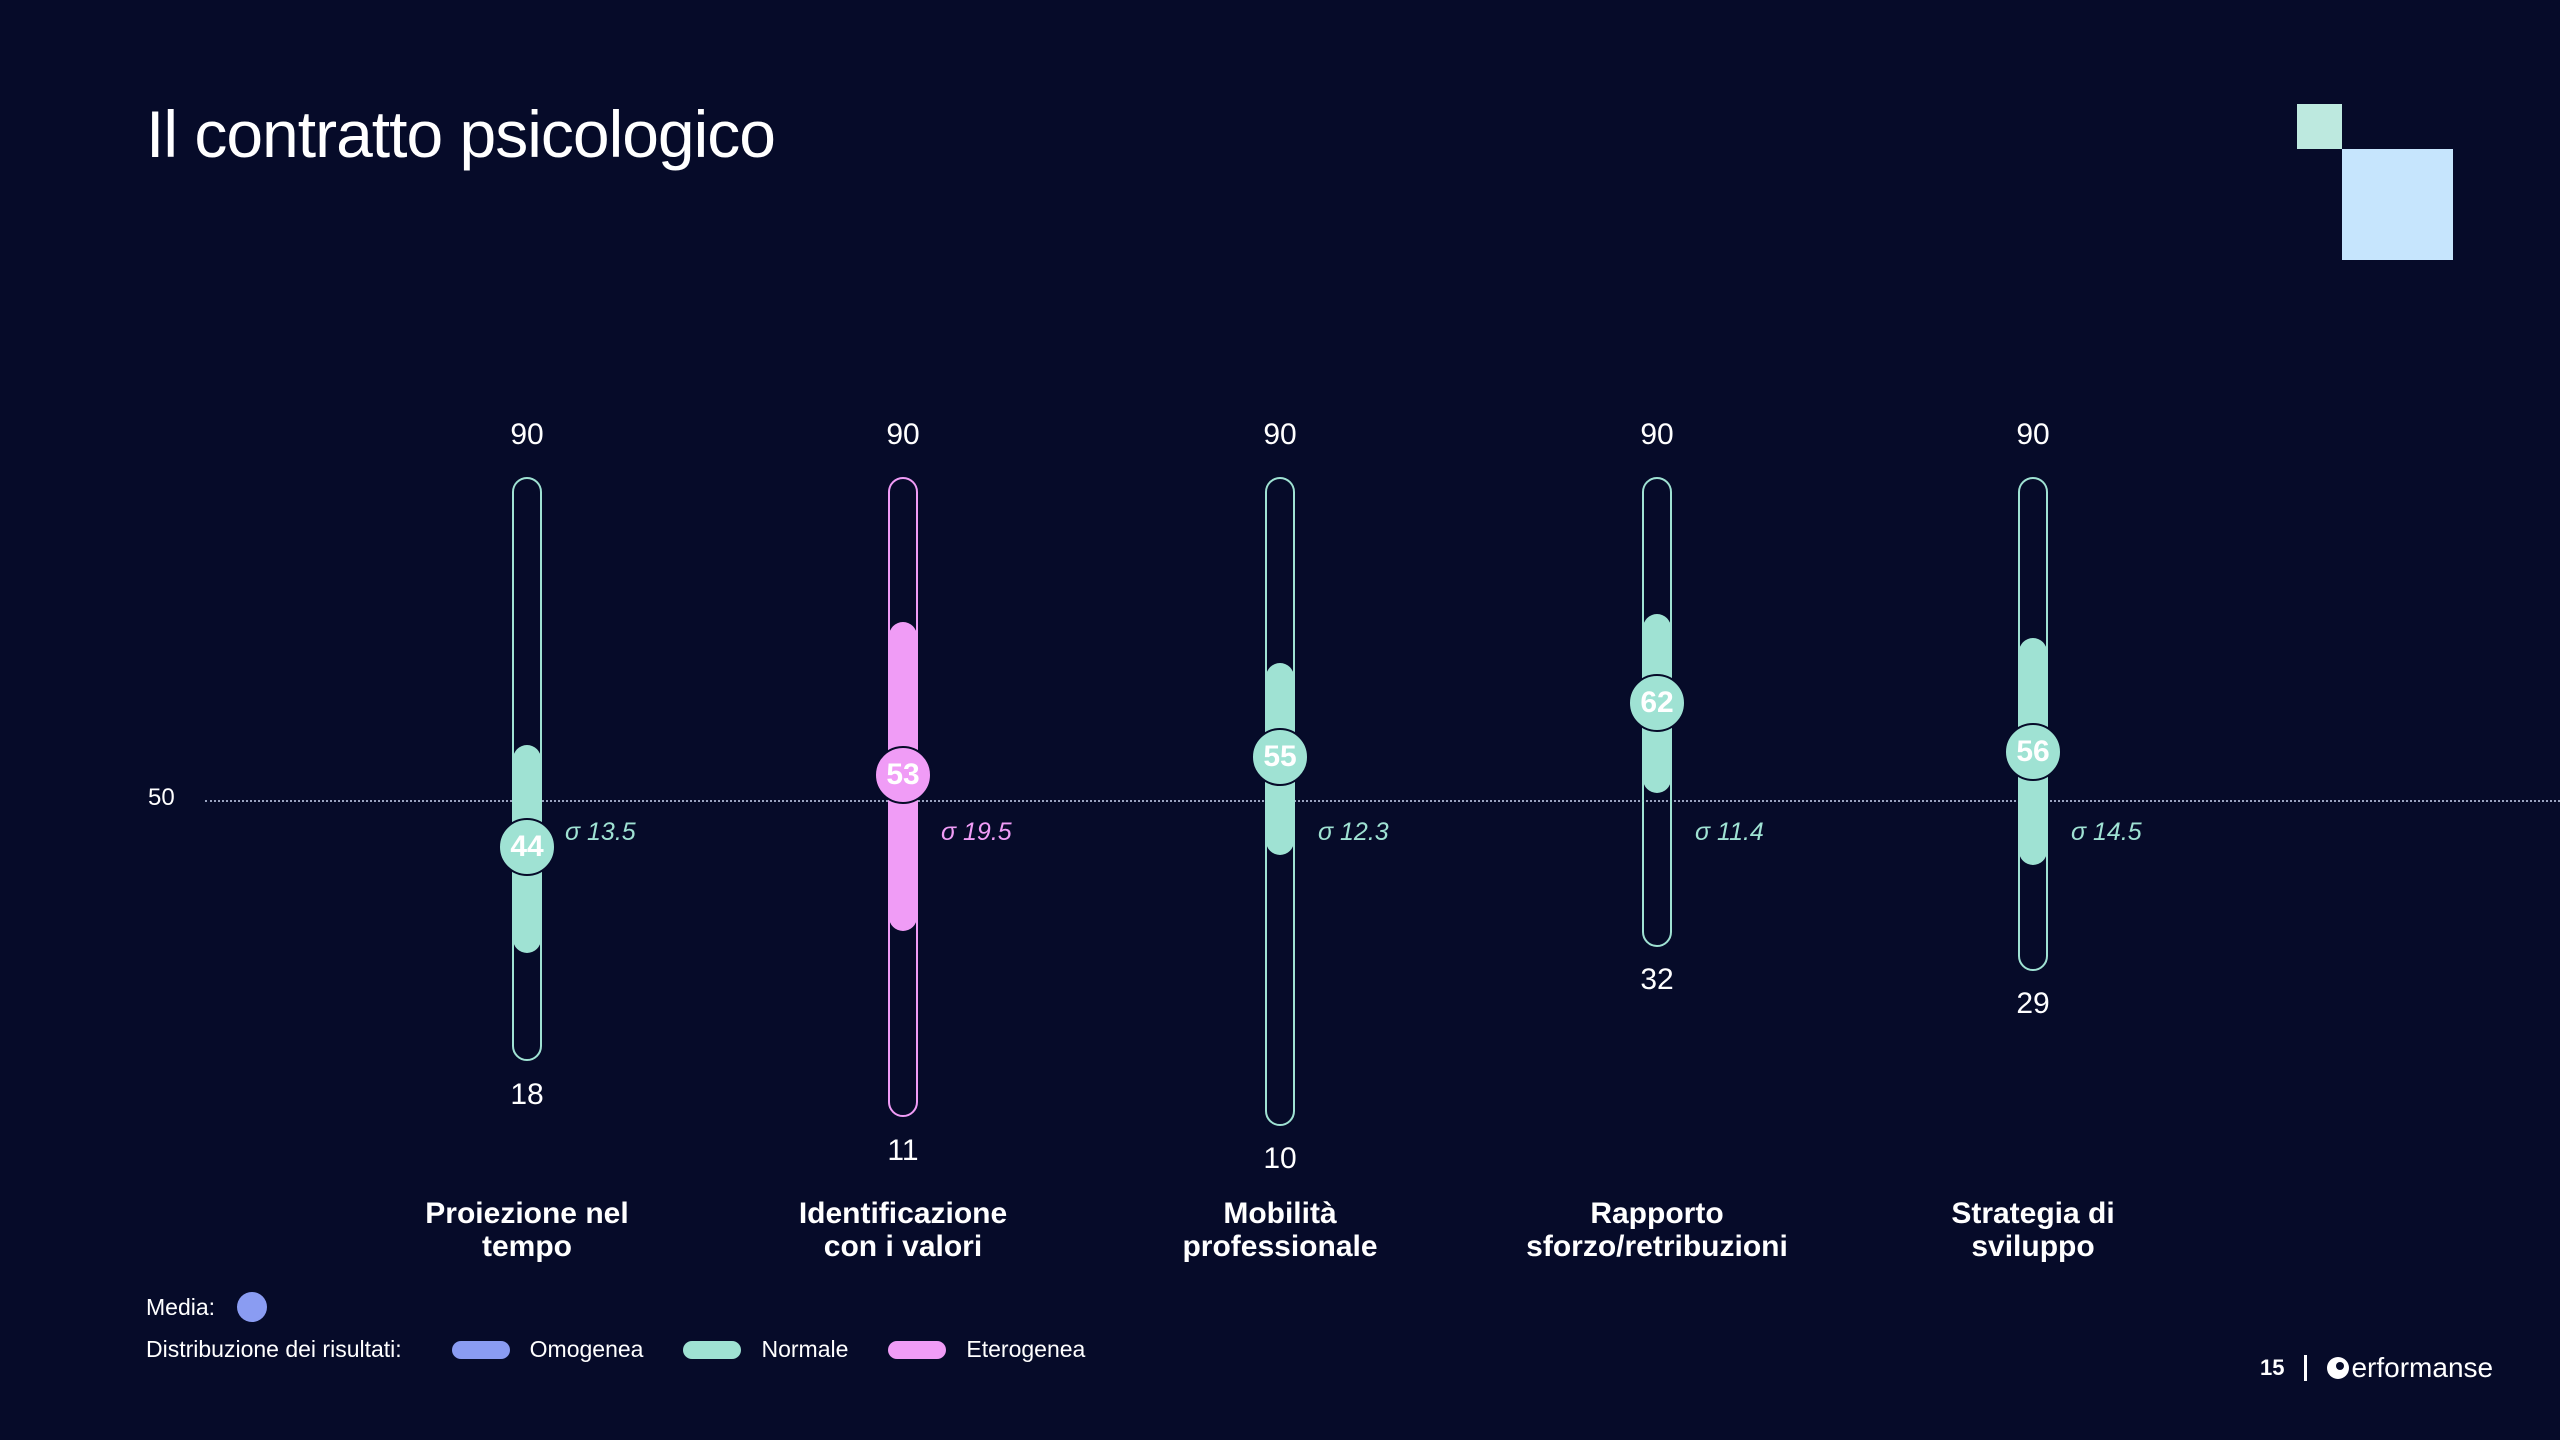  I want to click on brand-logo-text: erformanse, so click(2422, 1367).